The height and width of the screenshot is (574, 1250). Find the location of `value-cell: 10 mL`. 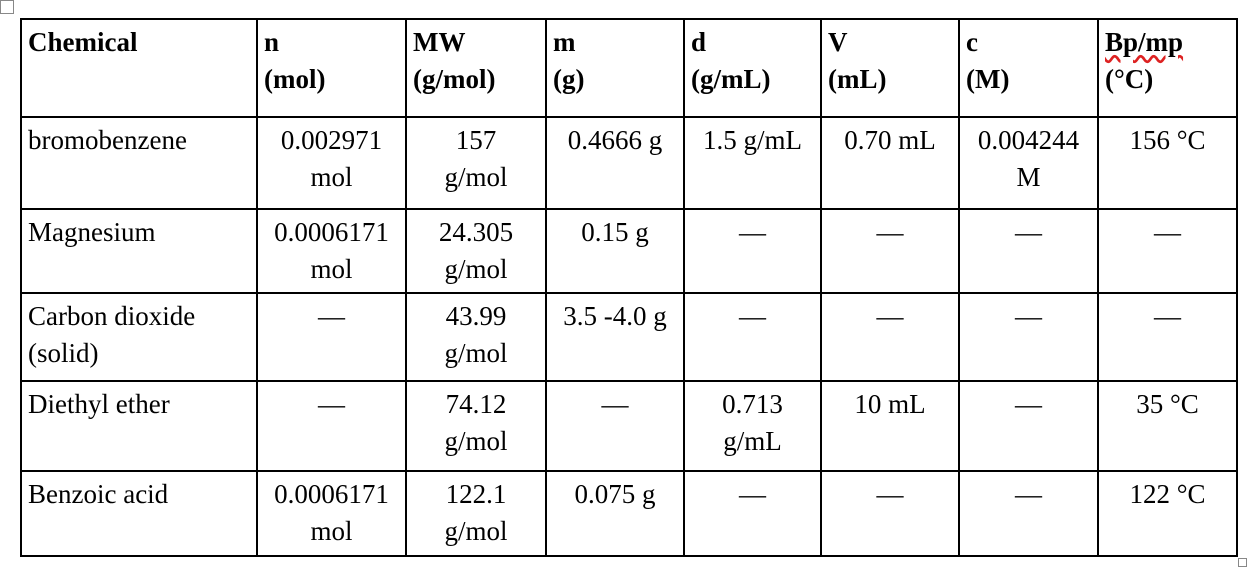

value-cell: 10 mL is located at coordinates (890, 426).